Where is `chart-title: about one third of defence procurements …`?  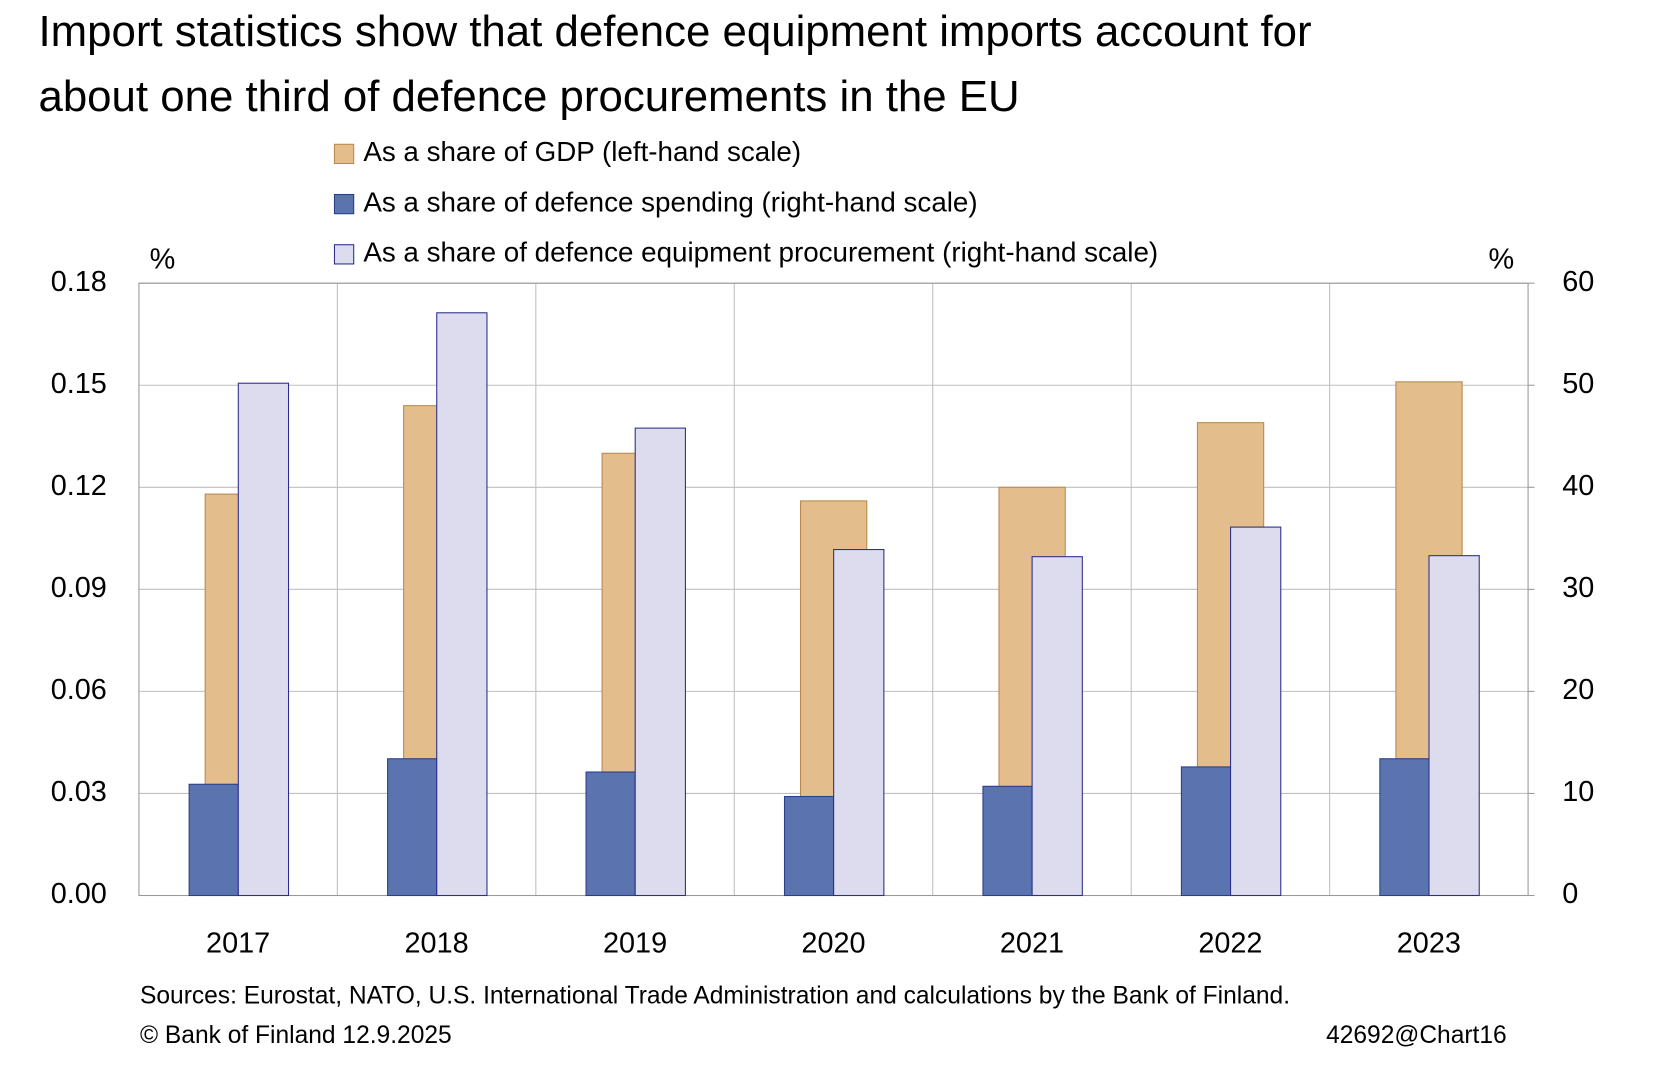 chart-title: about one third of defence procurements … is located at coordinates (528, 96).